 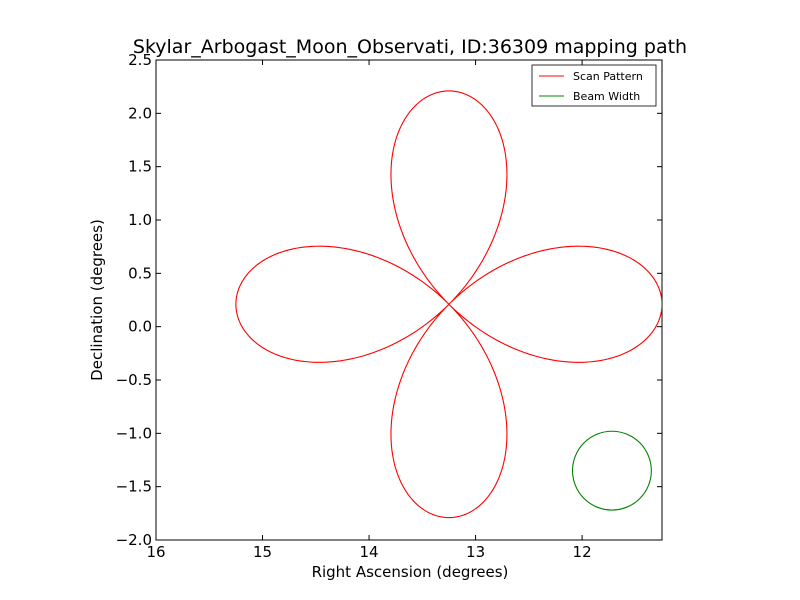 I want to click on x-tick-label: 13, so click(x=475, y=552).